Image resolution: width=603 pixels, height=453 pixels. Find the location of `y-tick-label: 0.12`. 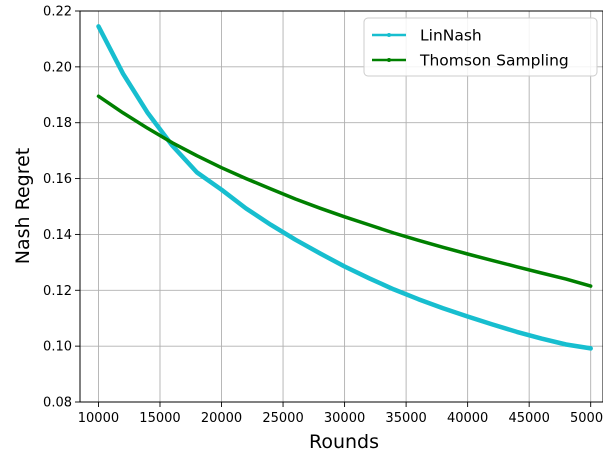

y-tick-label: 0.12 is located at coordinates (57, 291).